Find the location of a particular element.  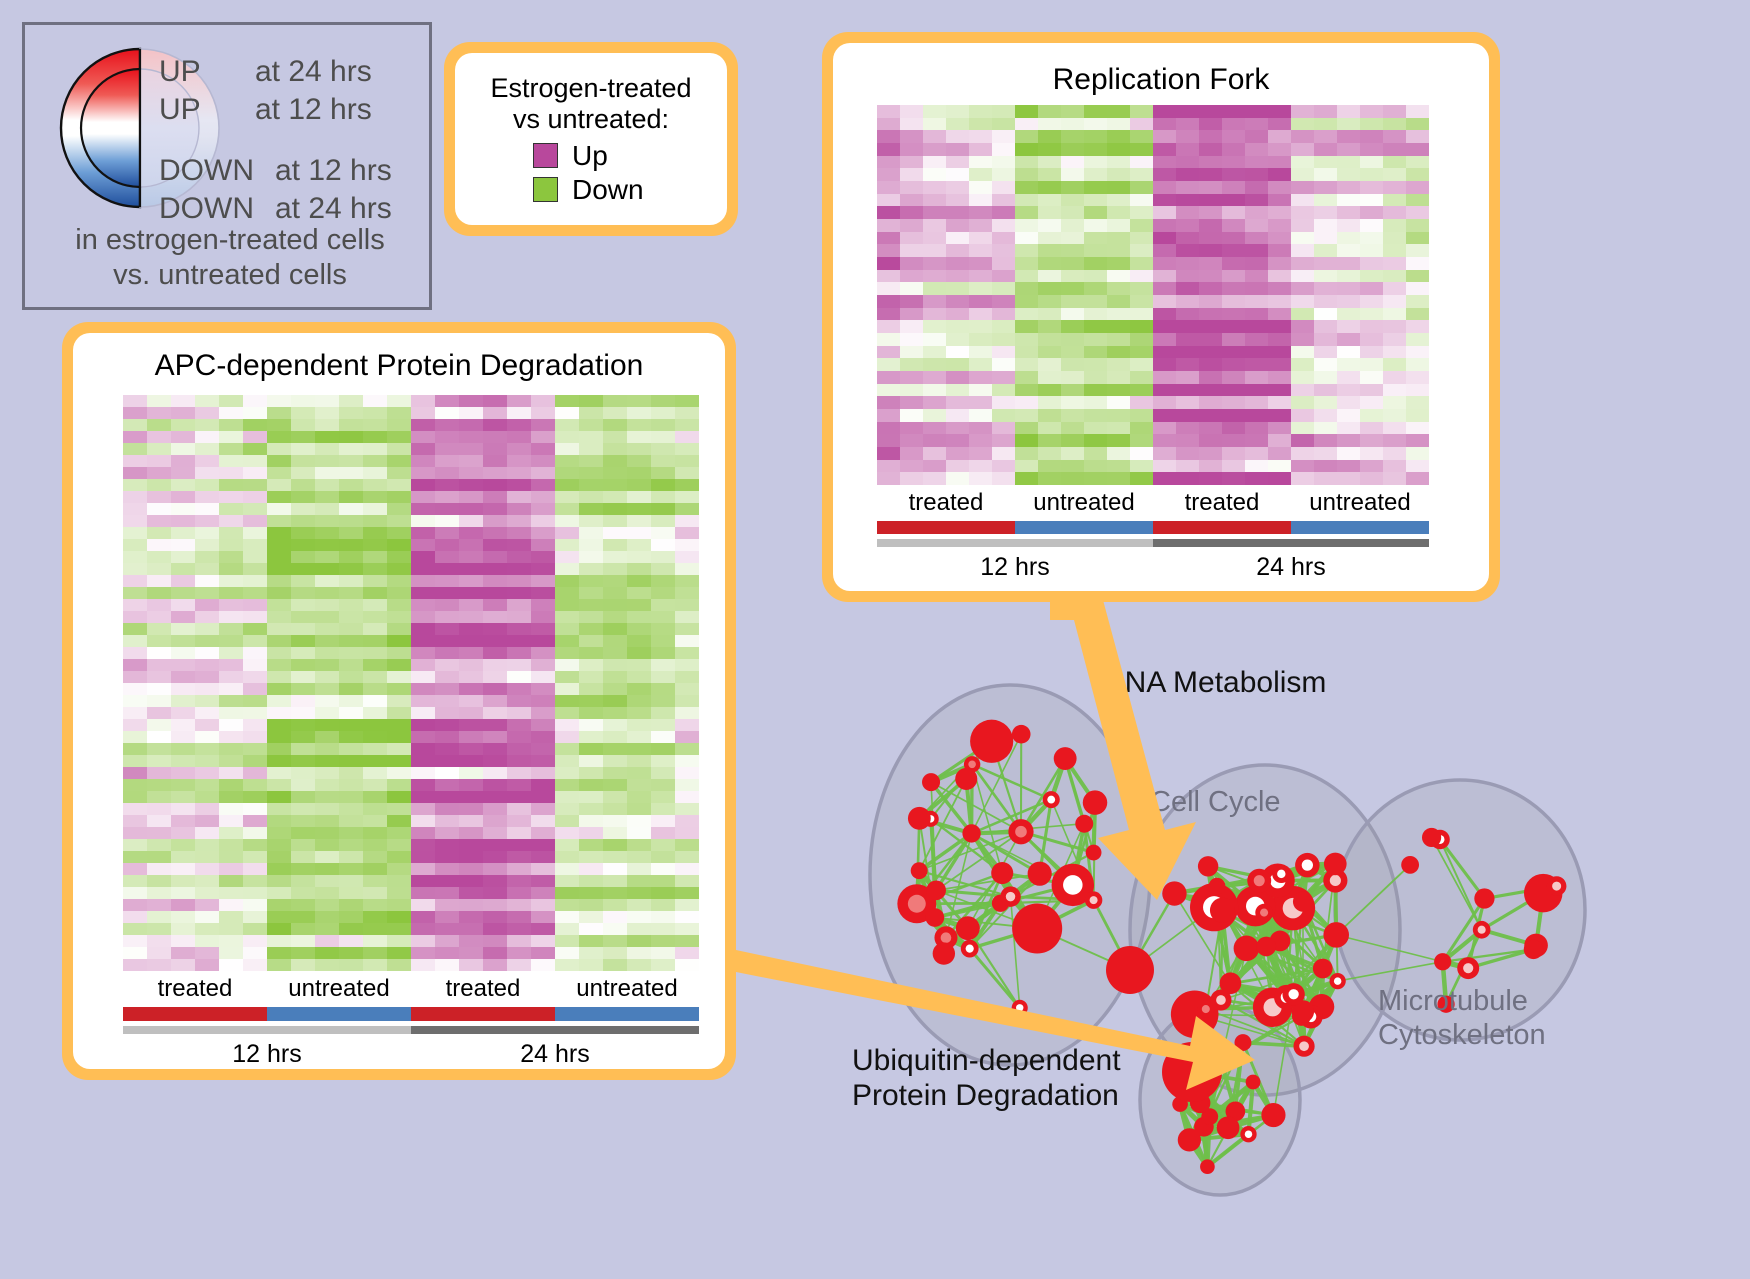

legend-swatch-down is located at coordinates (545, 190).